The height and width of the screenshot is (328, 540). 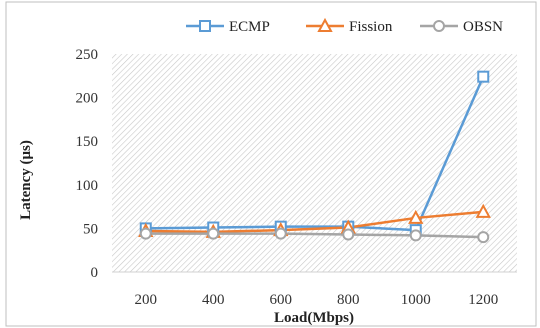 I want to click on x-tick-label-800: 800, so click(x=348, y=300).